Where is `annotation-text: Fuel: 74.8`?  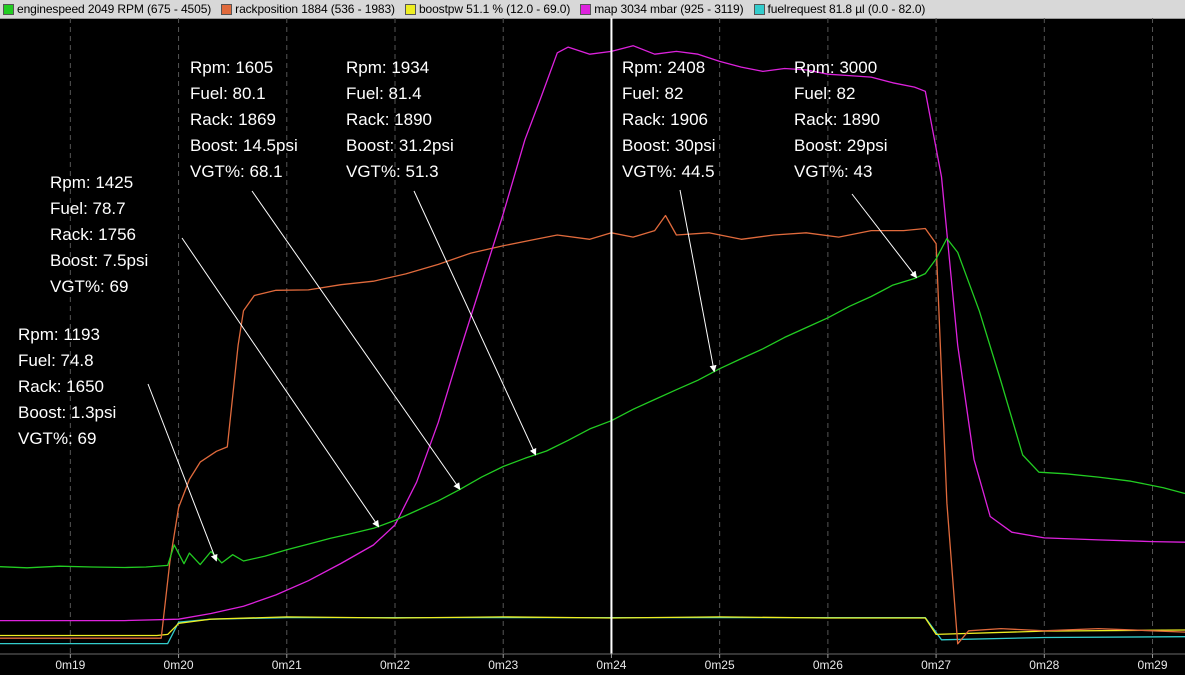
annotation-text: Fuel: 74.8 is located at coordinates (56, 360).